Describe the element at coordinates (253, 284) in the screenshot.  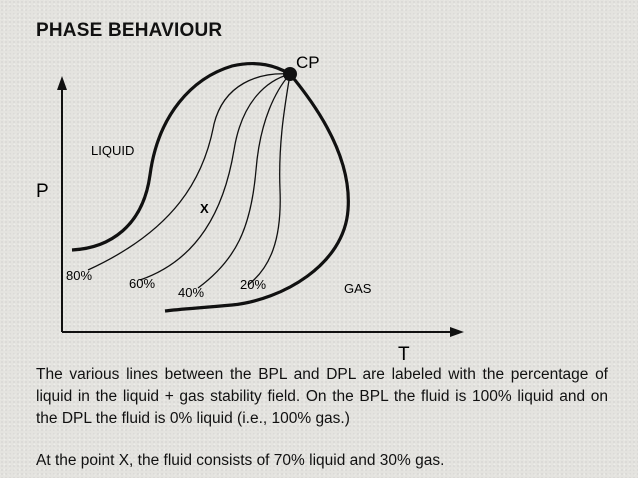
I see `quality-label-20: 20%` at that location.